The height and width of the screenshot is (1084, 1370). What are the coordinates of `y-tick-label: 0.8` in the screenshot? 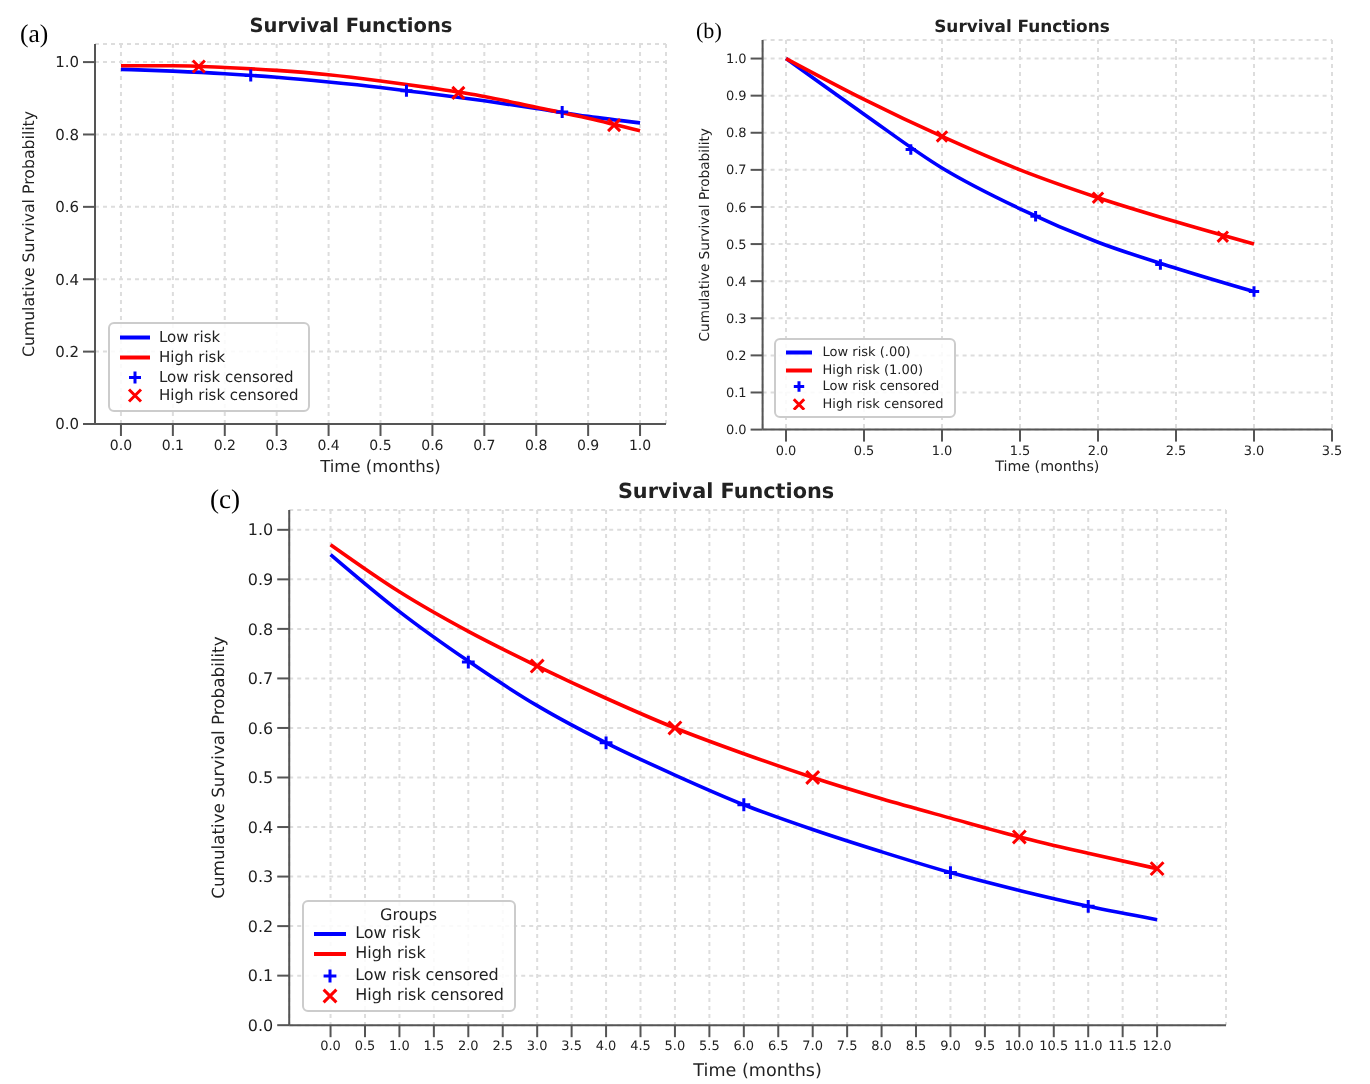 It's located at (260, 629).